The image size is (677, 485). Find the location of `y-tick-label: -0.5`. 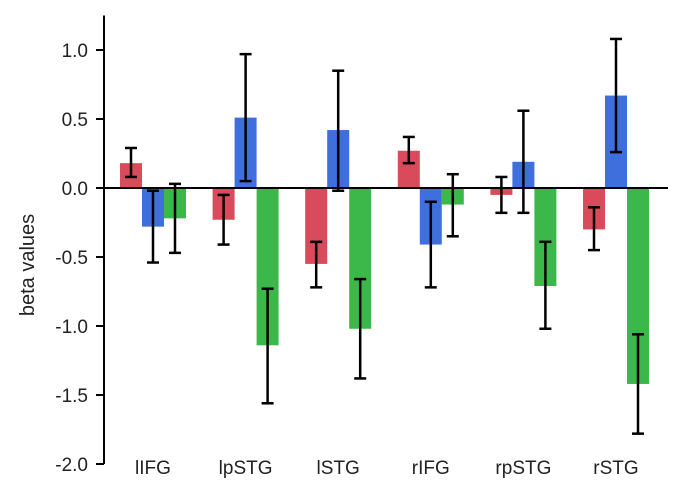

y-tick-label: -0.5 is located at coordinates (71, 258).